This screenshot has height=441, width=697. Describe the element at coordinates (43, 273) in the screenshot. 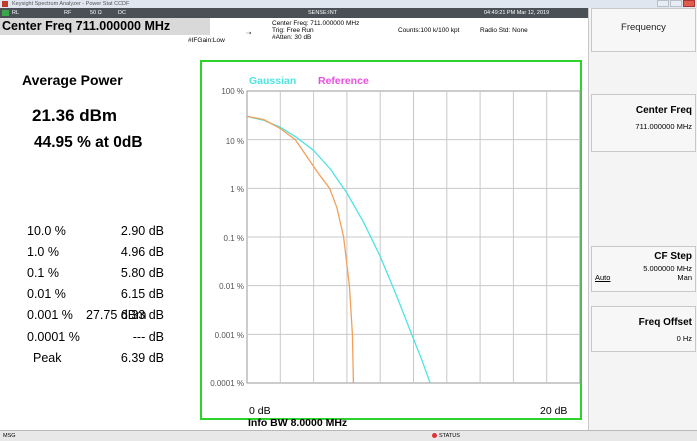

I see `stat-label: 0.1 %` at that location.